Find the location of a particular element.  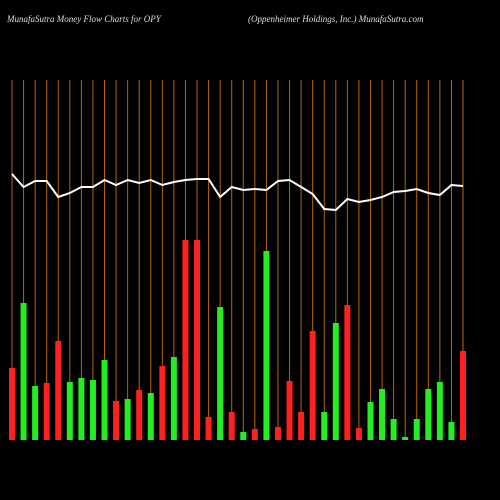

trend-line is located at coordinates (237, 192).